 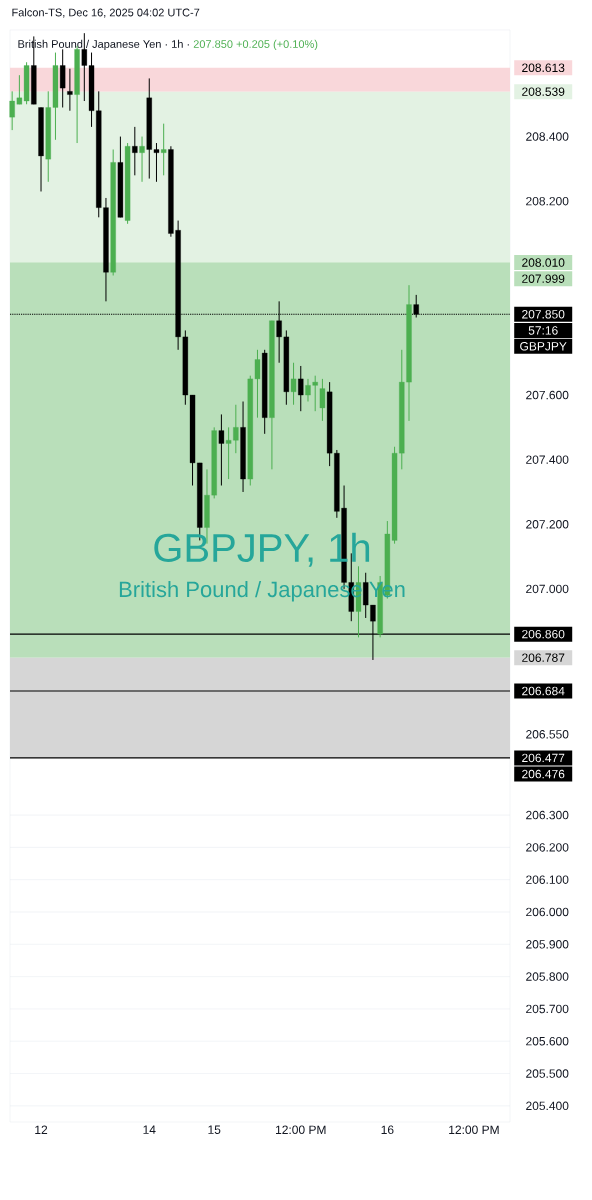 I want to click on y-tick-label: 205.800, so click(x=547, y=976).